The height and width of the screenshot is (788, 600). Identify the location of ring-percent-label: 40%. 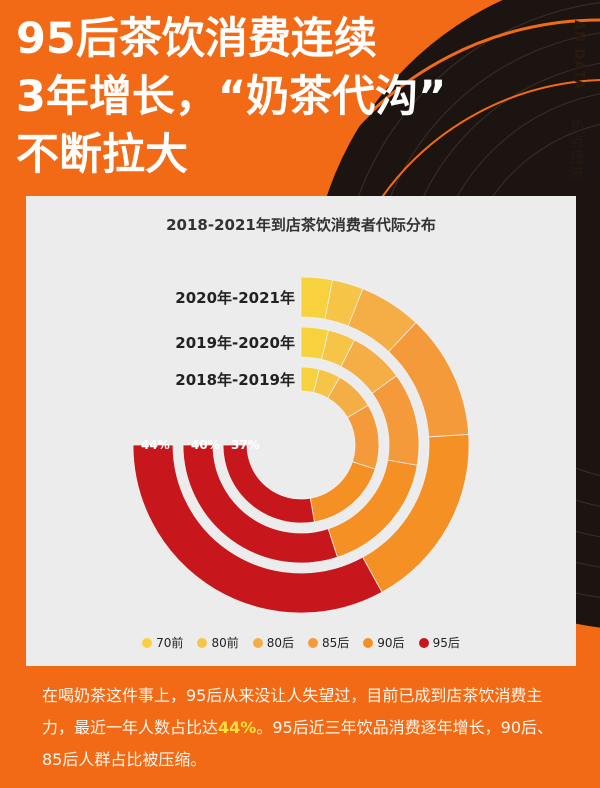
(205, 445).